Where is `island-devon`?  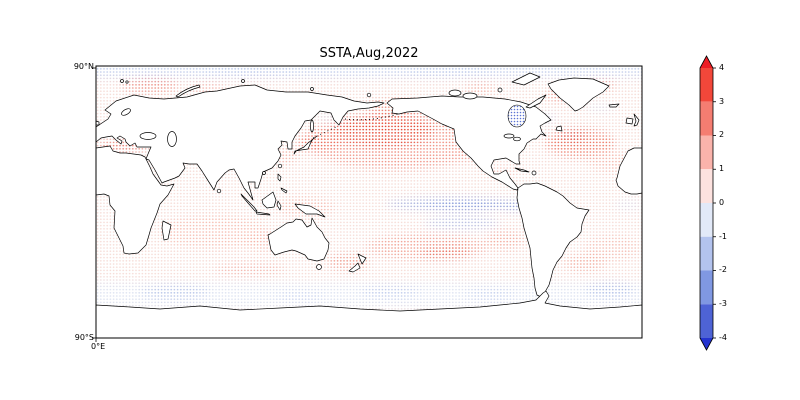 island-devon is located at coordinates (500, 90).